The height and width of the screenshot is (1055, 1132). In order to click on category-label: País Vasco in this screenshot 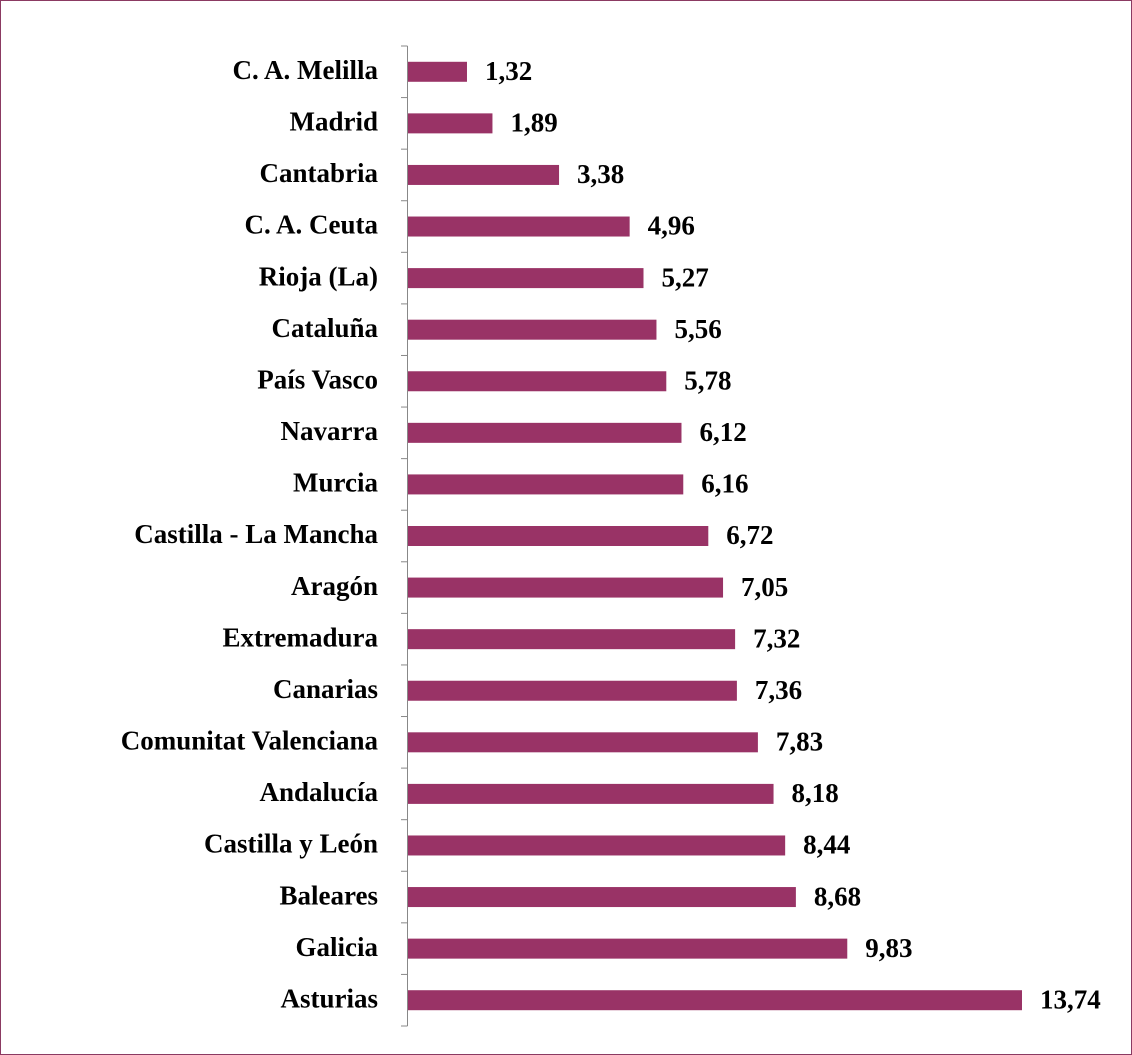, I will do `click(317, 379)`.